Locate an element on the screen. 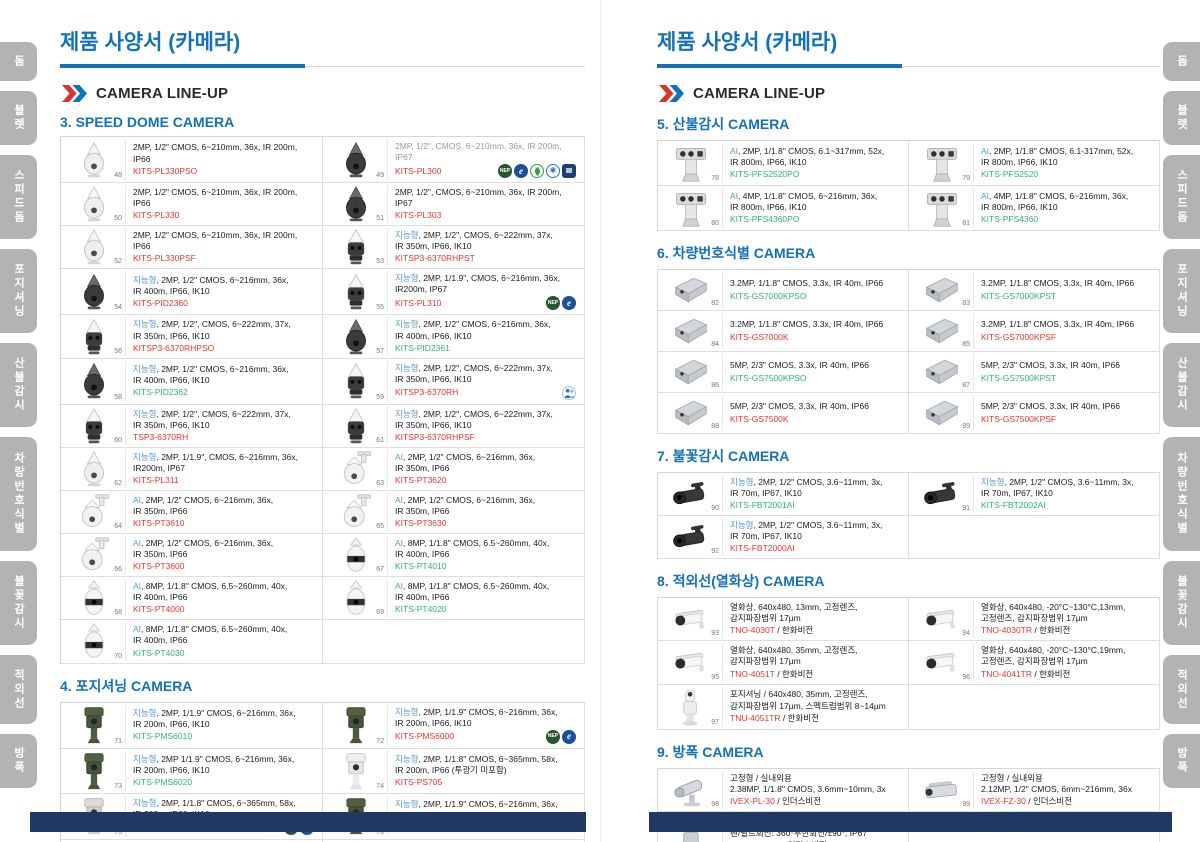 Image resolution: width=1200 pixels, height=842 pixels. product-number: 85 is located at coordinates (966, 344).